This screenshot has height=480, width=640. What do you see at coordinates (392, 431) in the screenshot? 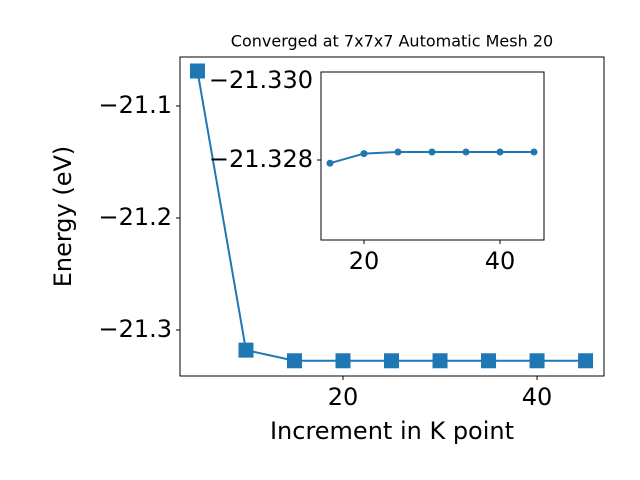
I see `x-axis-label: Increment in K point` at bounding box center [392, 431].